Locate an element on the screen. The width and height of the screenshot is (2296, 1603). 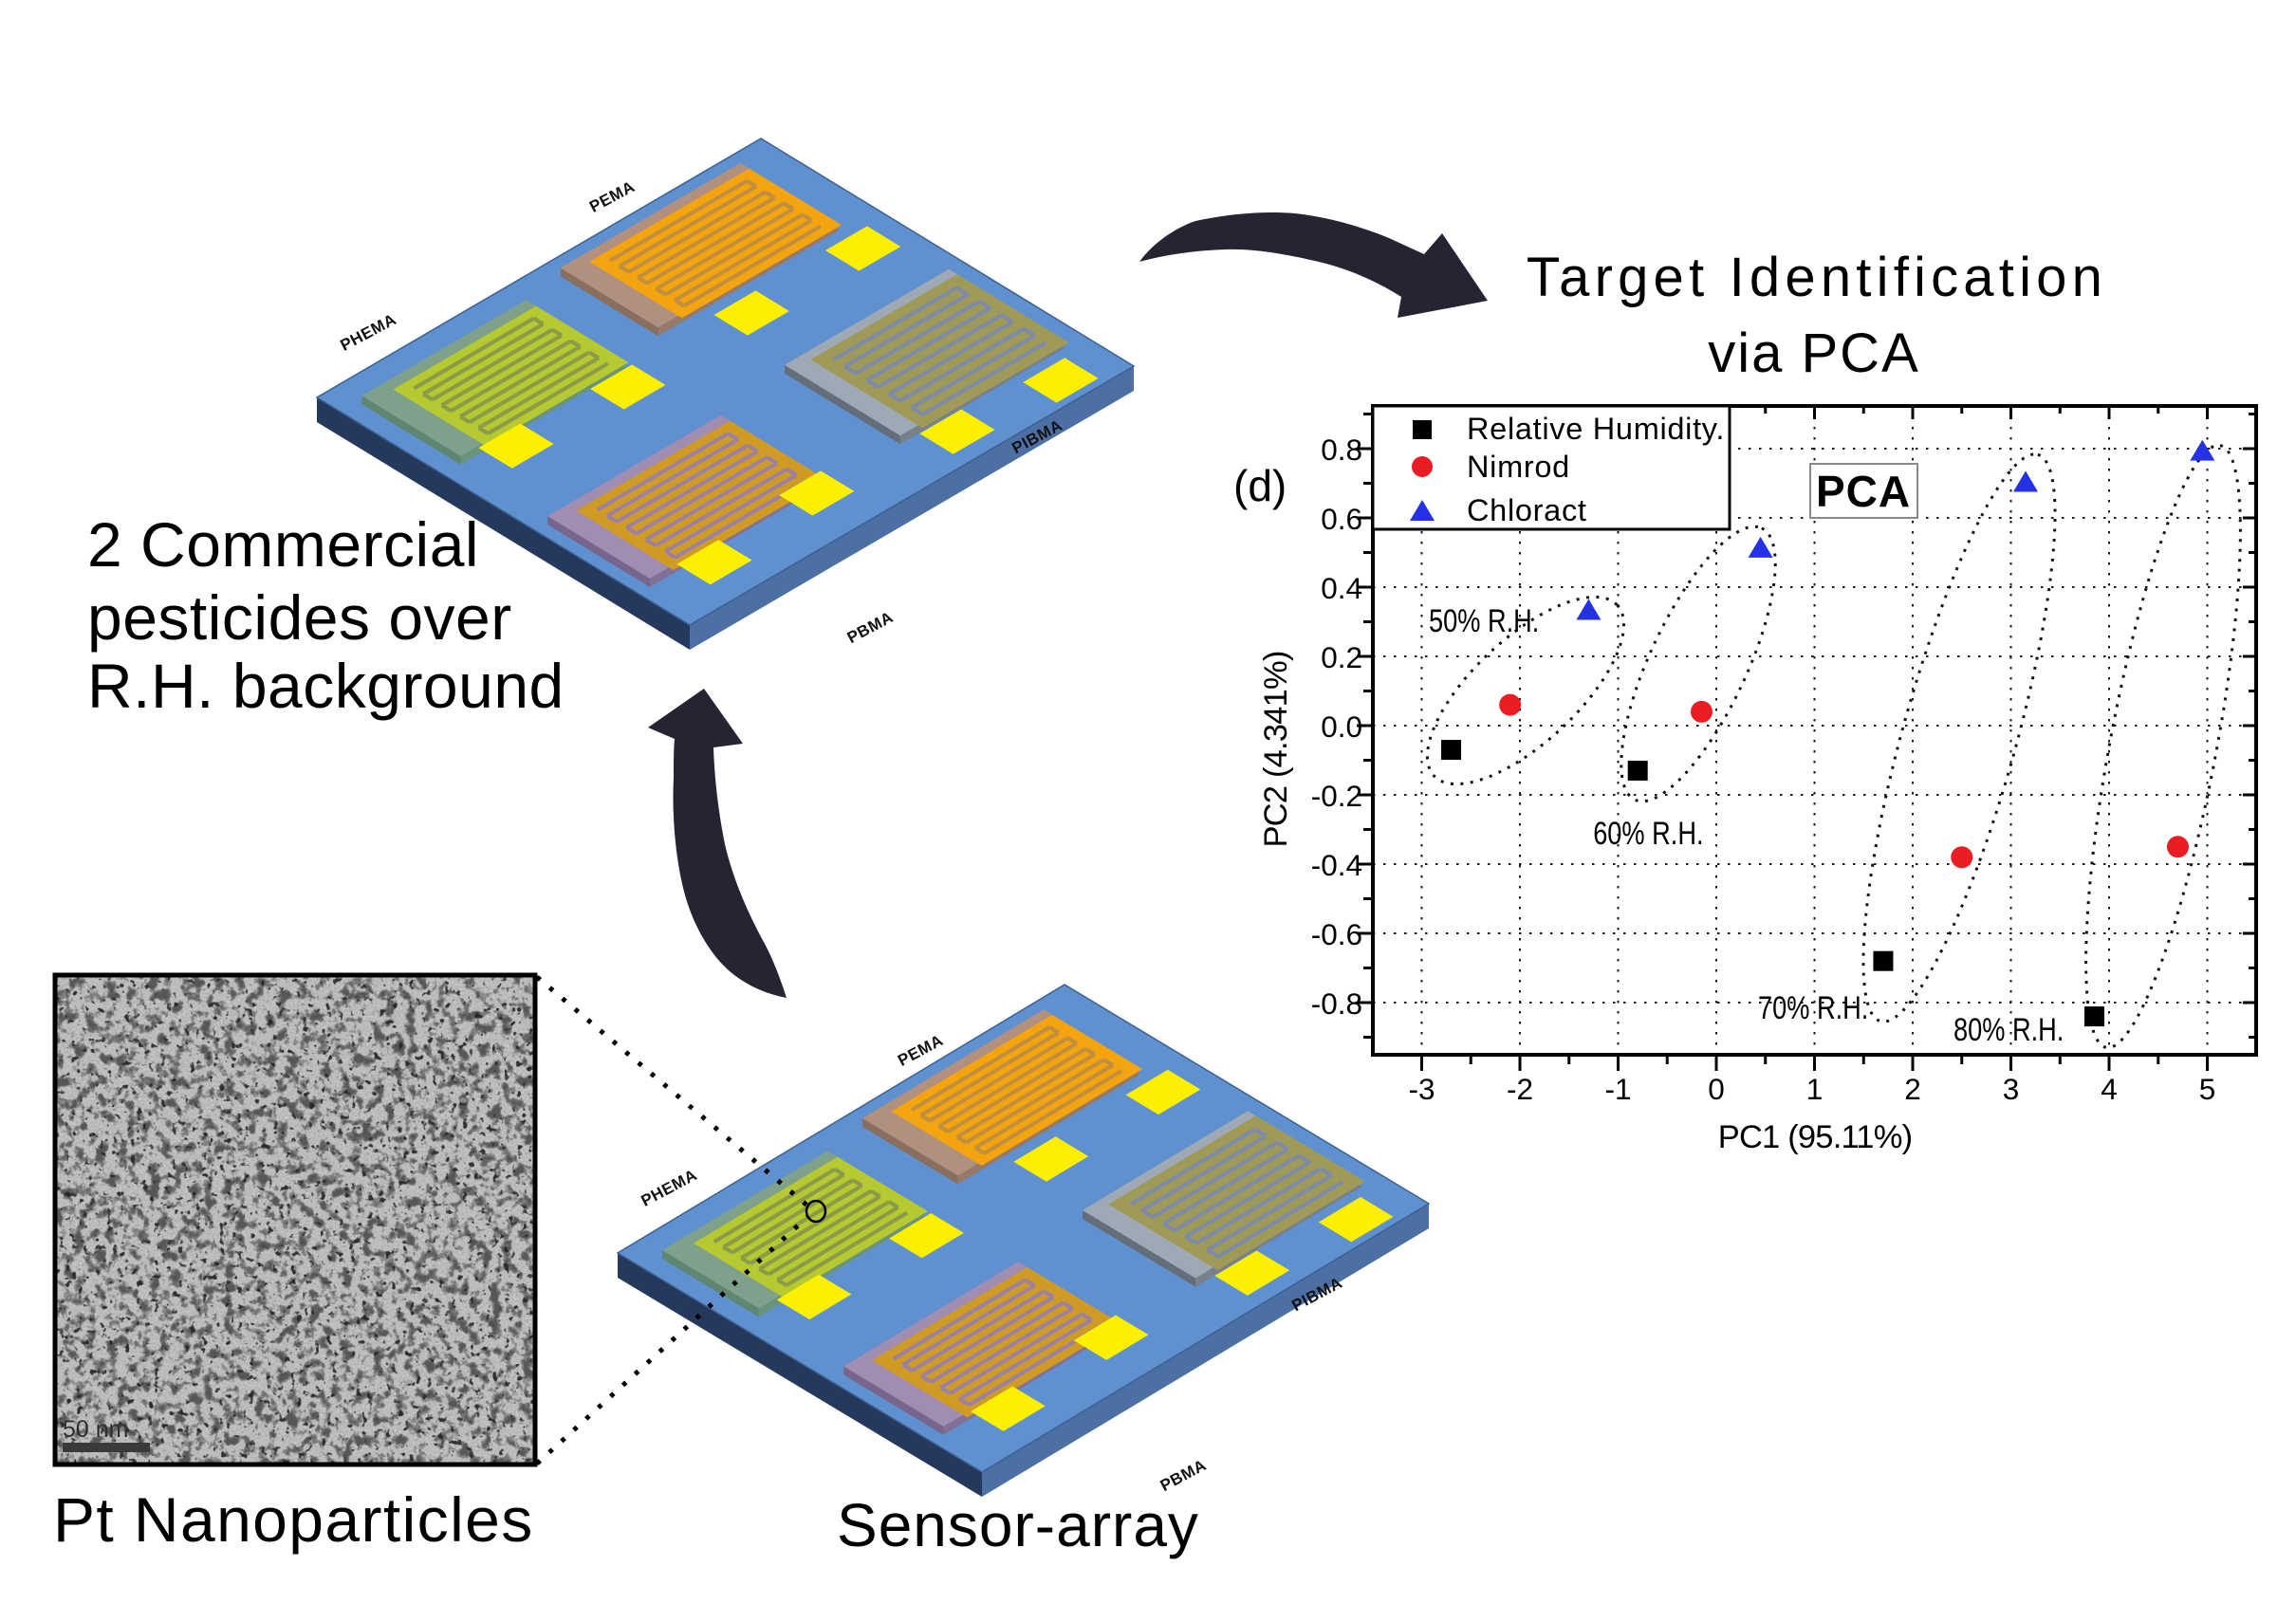
svg-text: Relative Humidity. is located at coordinates (1596, 429).